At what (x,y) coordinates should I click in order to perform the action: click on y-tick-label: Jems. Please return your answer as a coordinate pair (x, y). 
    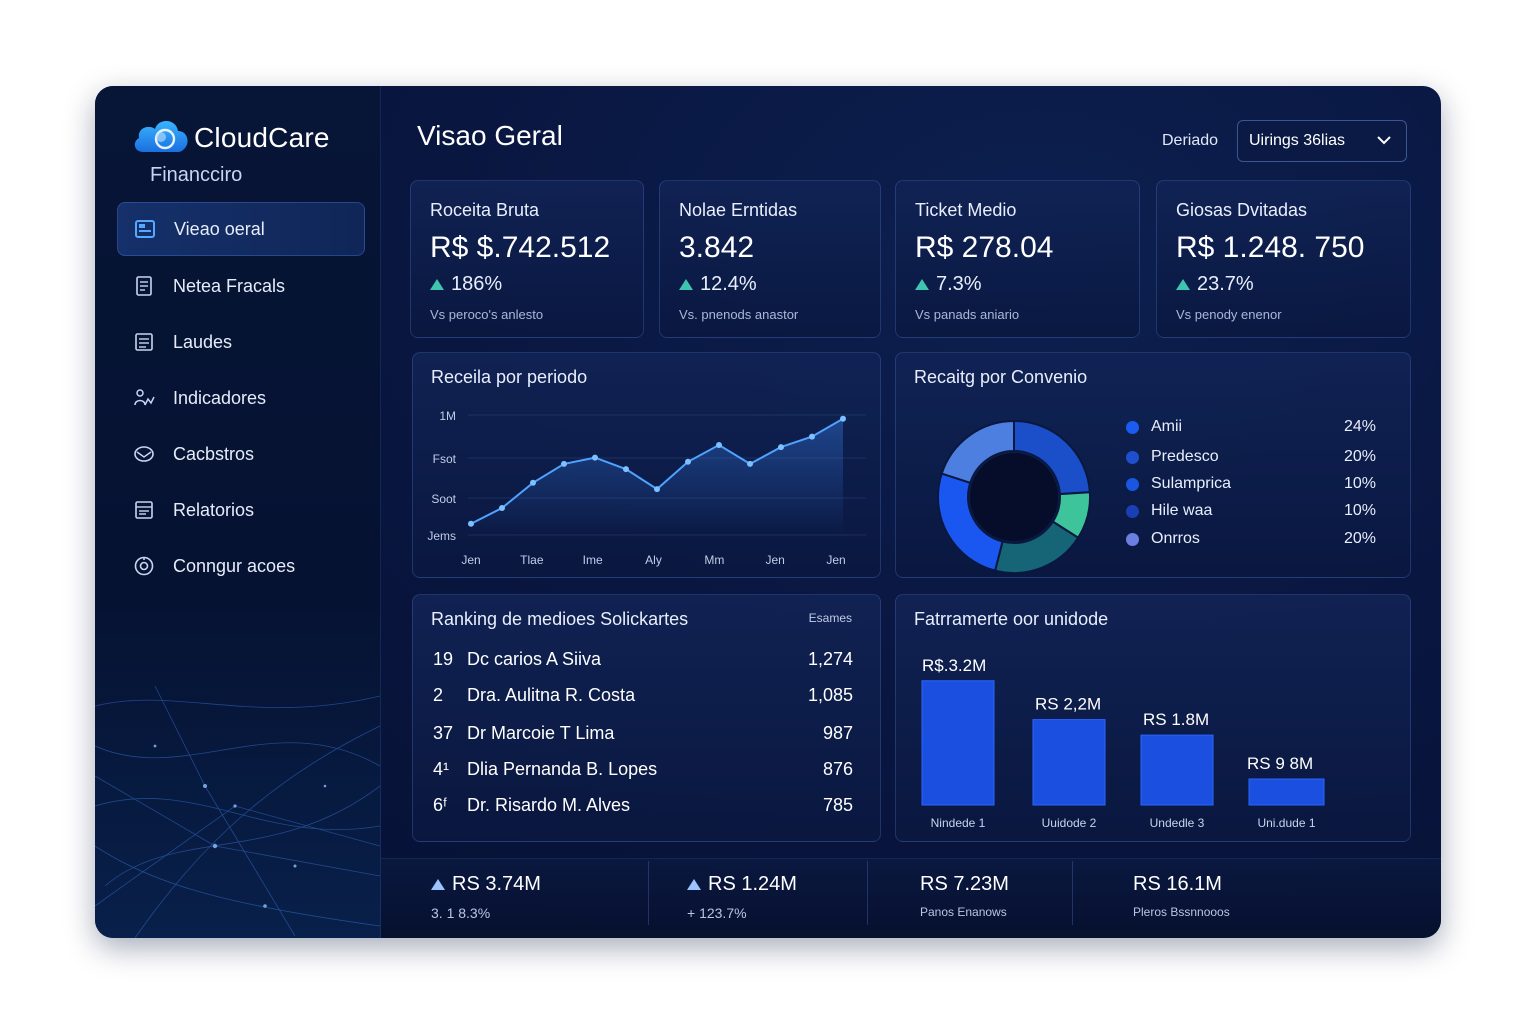
    Looking at the image, I should click on (441, 536).